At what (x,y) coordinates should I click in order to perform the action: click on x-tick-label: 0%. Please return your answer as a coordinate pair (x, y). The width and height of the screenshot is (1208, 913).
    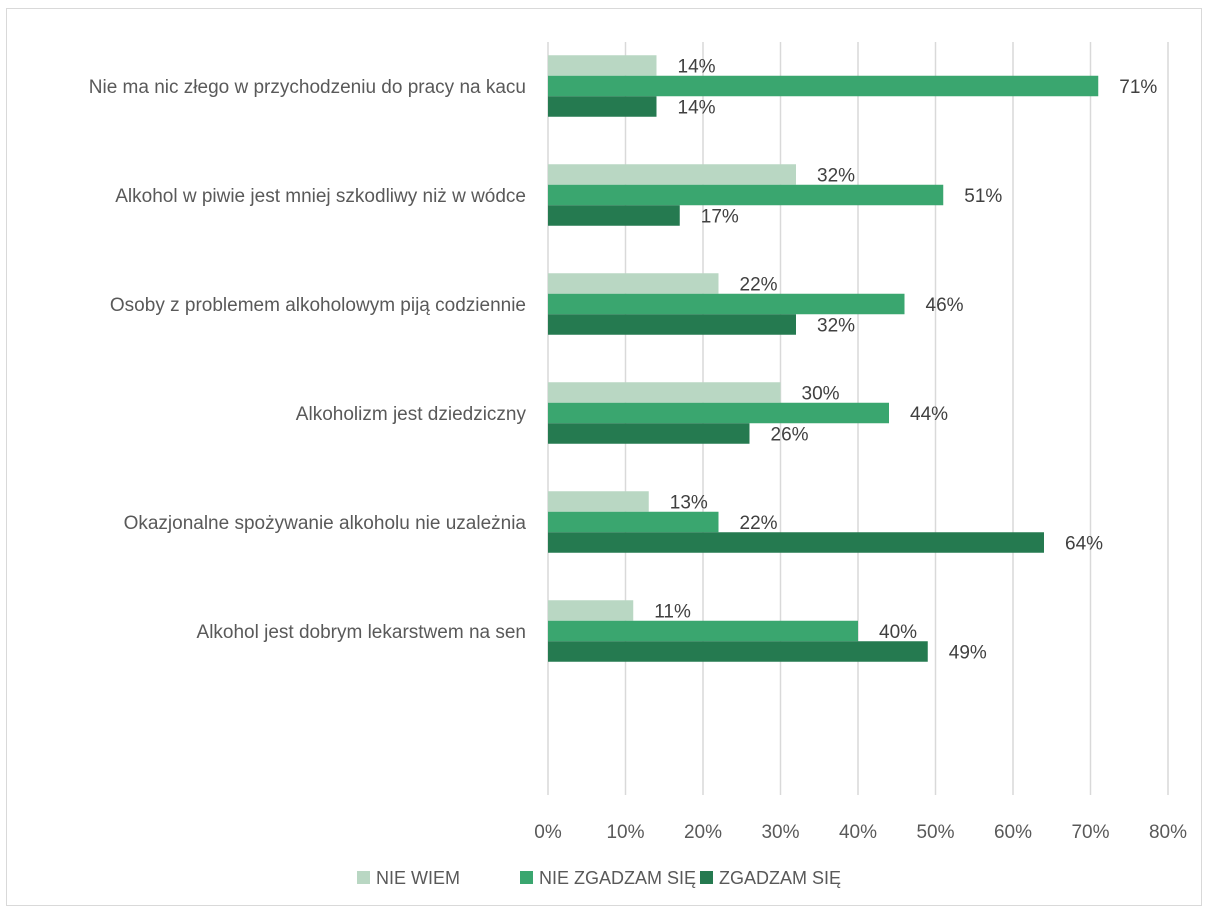
    Looking at the image, I should click on (548, 832).